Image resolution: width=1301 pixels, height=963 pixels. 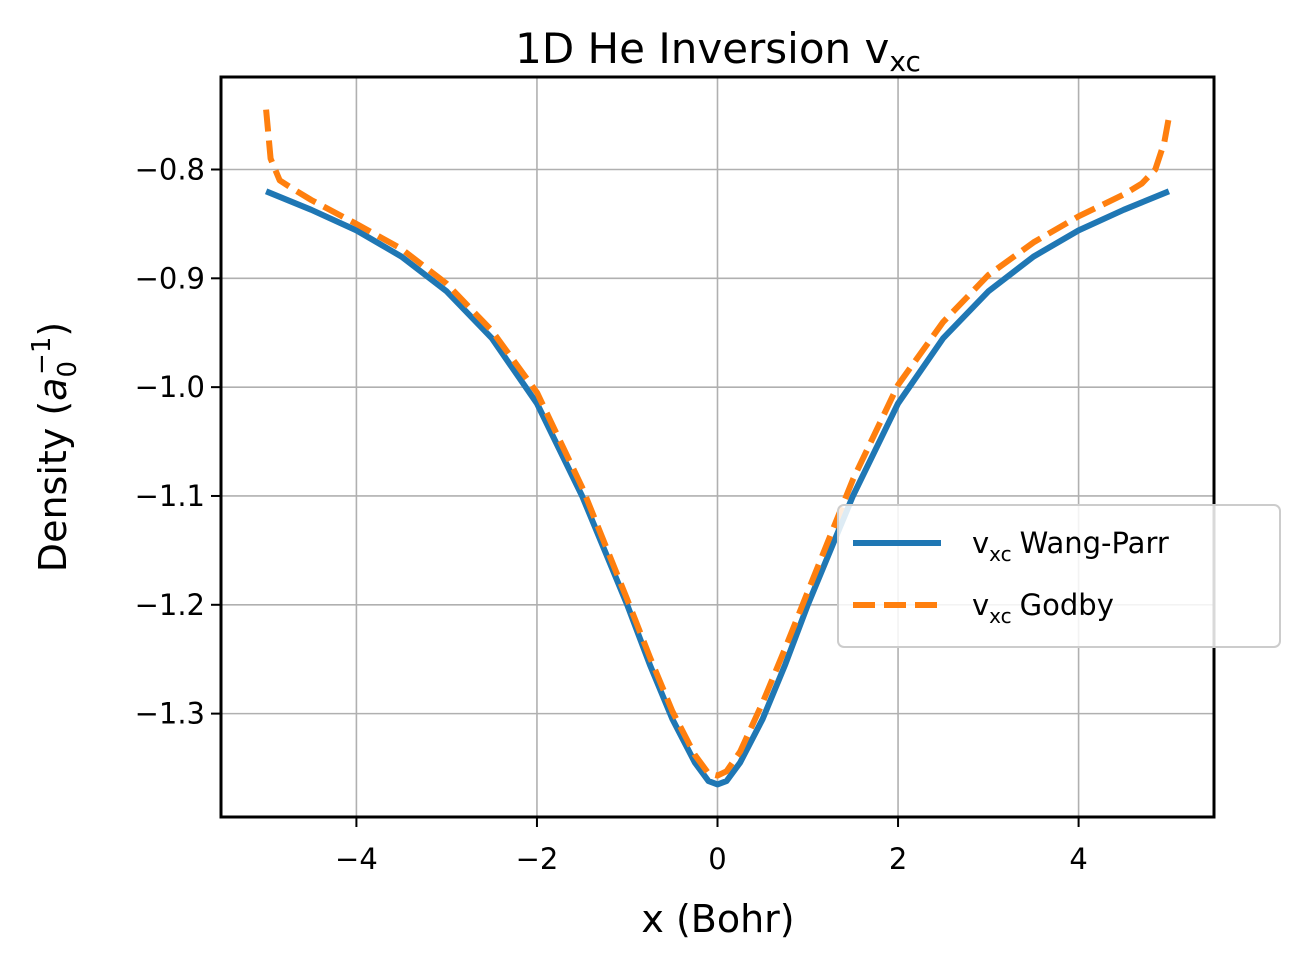 I want to click on y-axis-label: Density (a0−1), so click(x=55, y=447).